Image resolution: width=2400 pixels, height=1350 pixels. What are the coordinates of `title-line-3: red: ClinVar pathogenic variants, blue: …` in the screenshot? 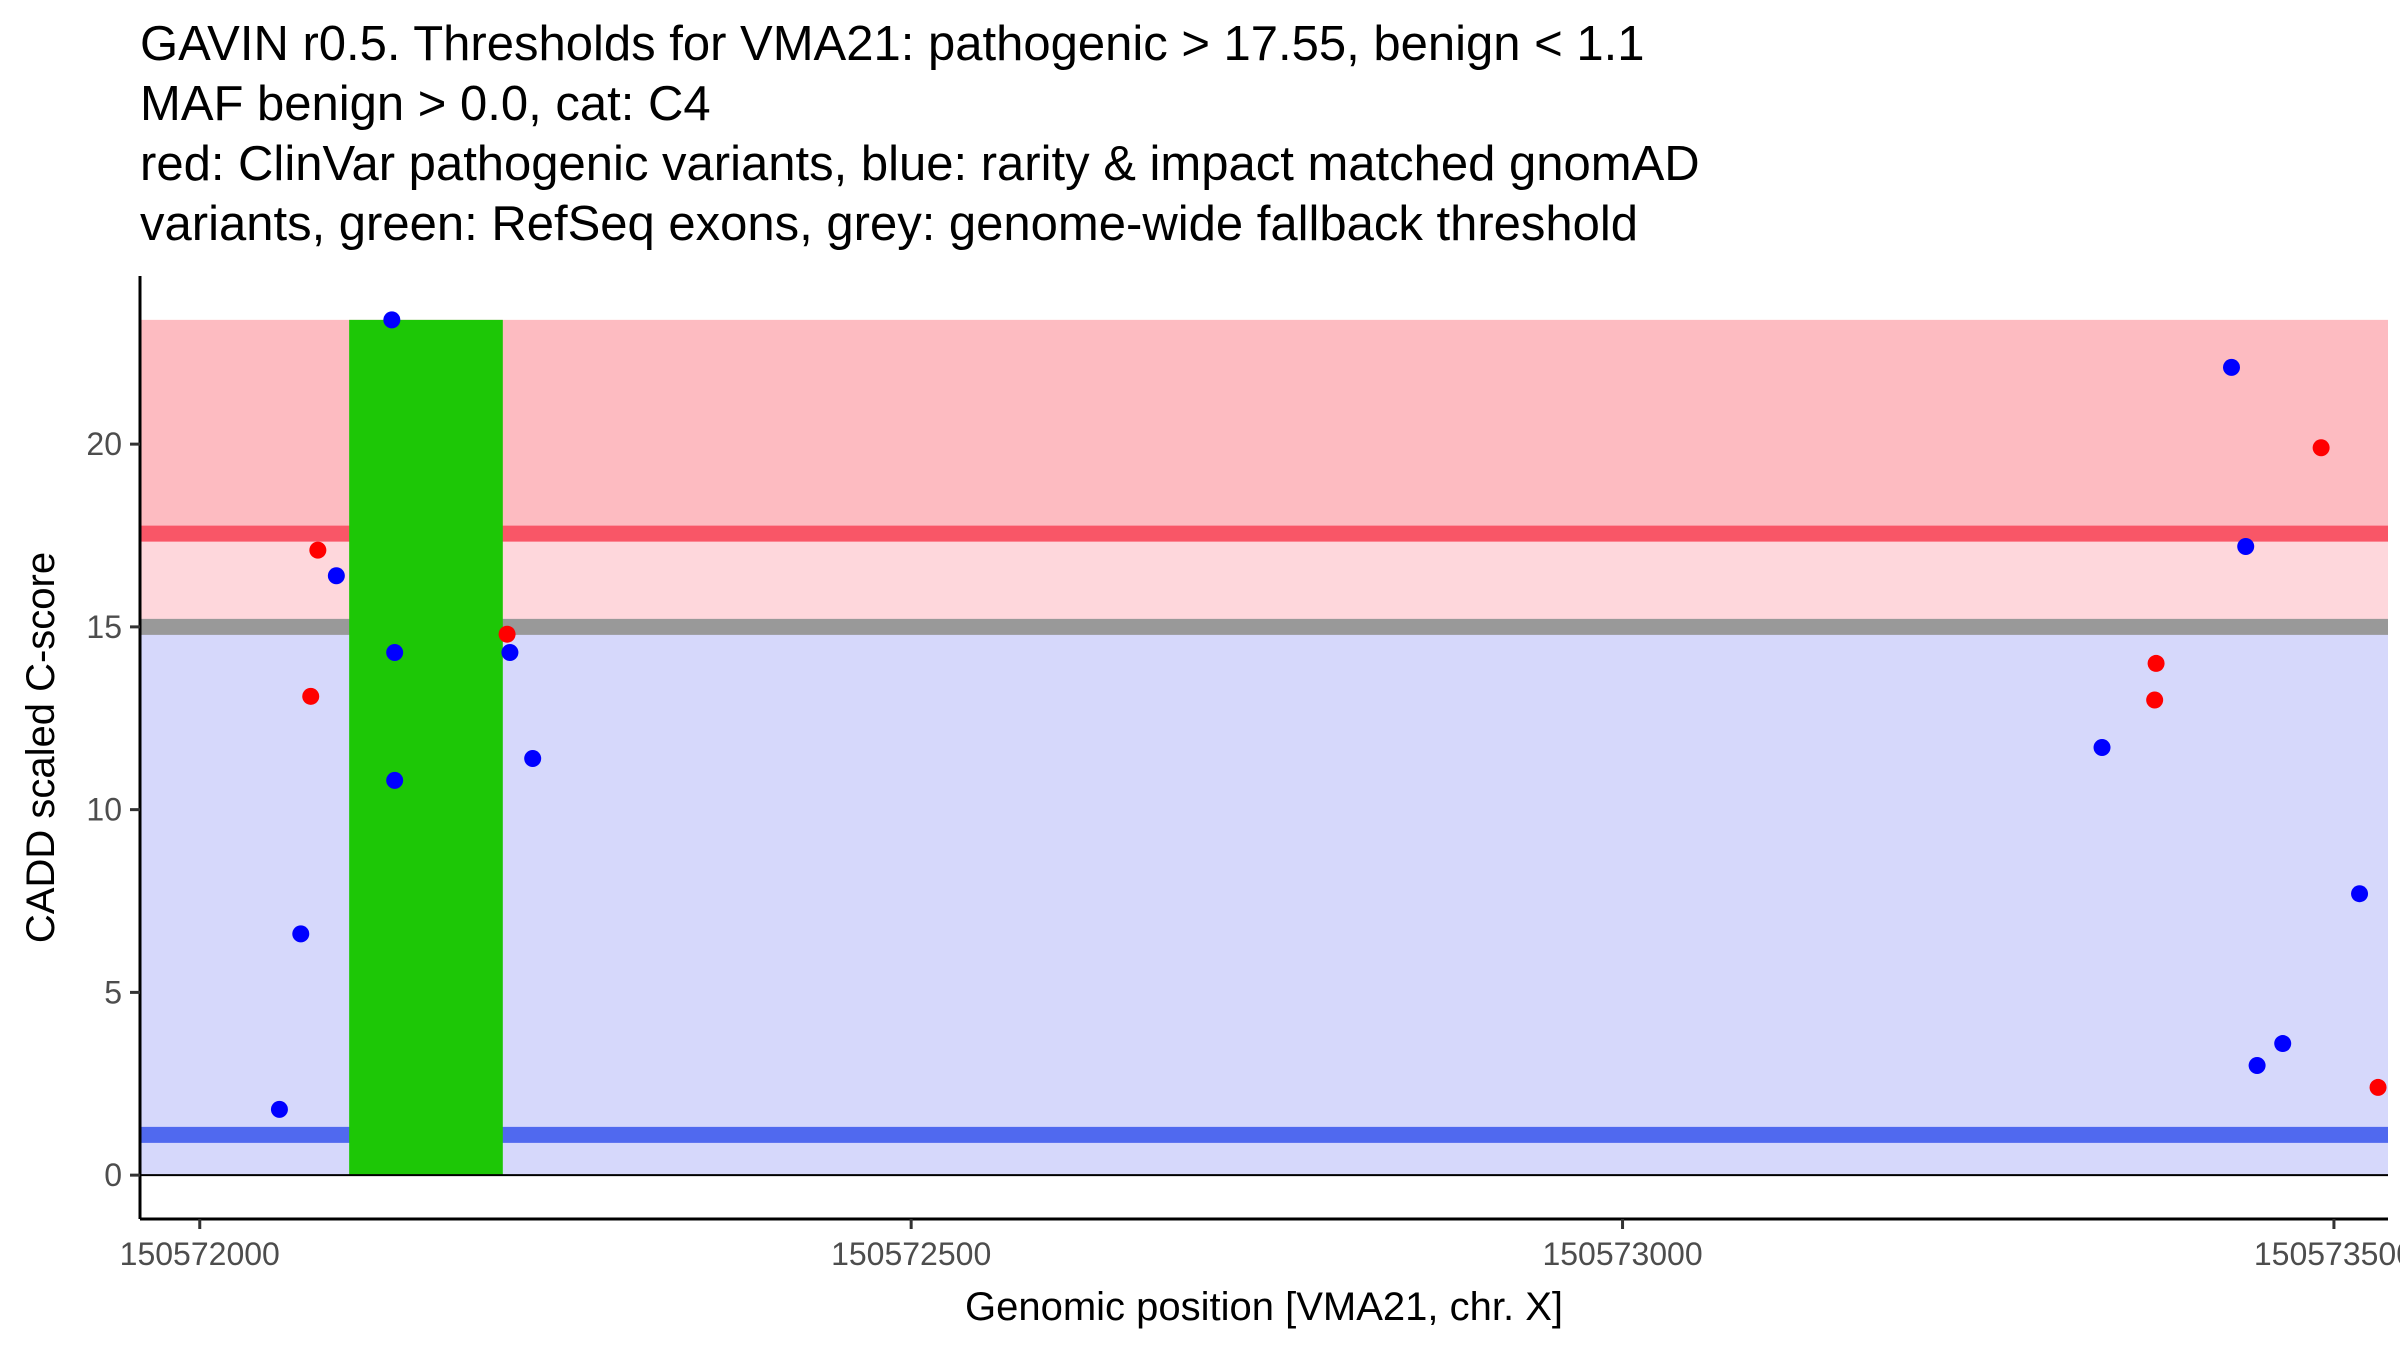 It's located at (920, 164).